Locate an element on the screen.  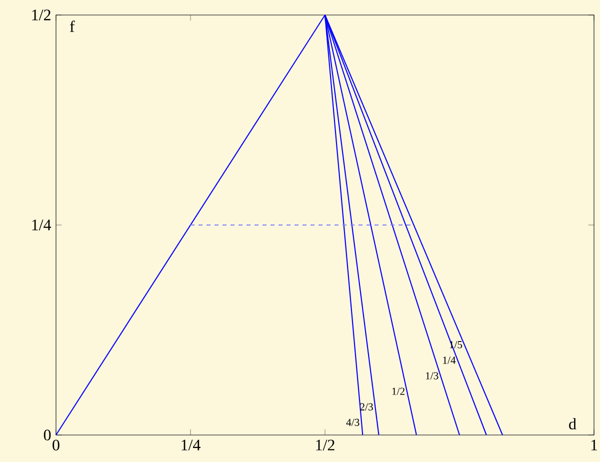
y-axis-title: f is located at coordinates (72, 26).